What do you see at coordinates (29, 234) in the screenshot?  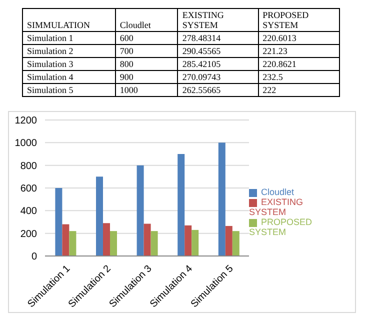 I see `y-tick-label: 200` at bounding box center [29, 234].